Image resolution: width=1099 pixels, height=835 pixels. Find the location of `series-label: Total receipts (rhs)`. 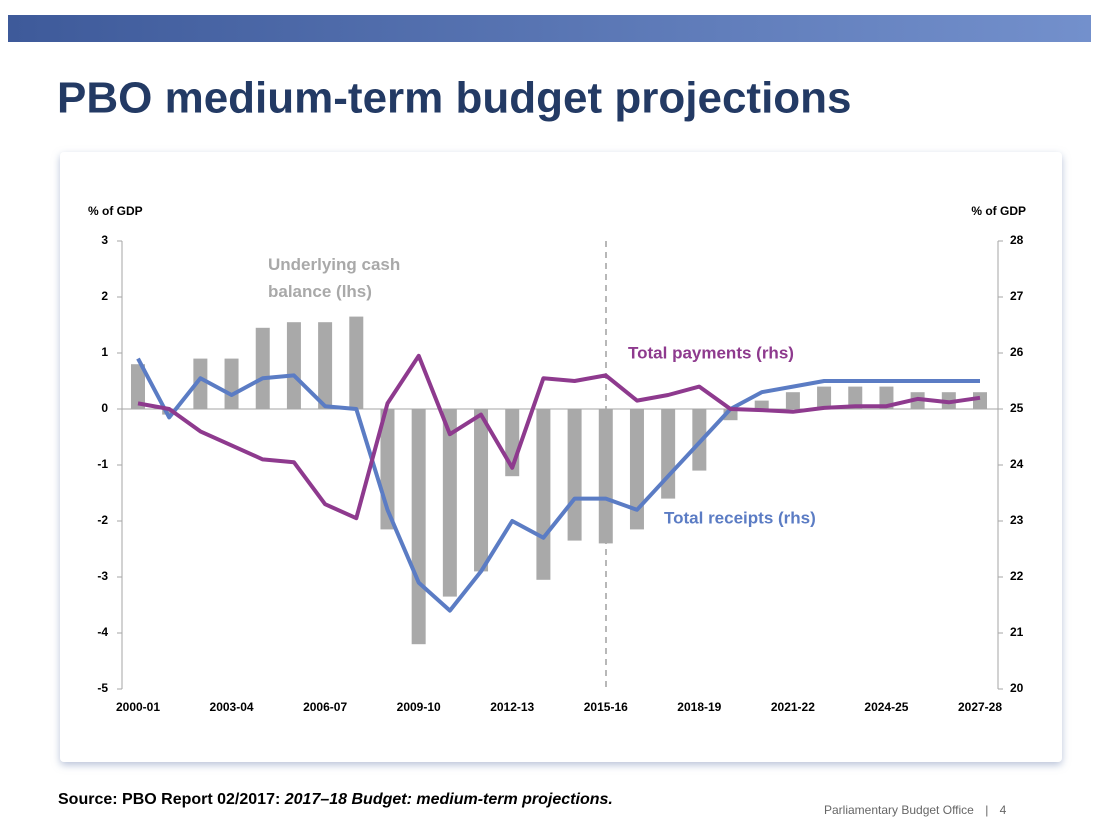

series-label: Total receipts (rhs) is located at coordinates (740, 517).